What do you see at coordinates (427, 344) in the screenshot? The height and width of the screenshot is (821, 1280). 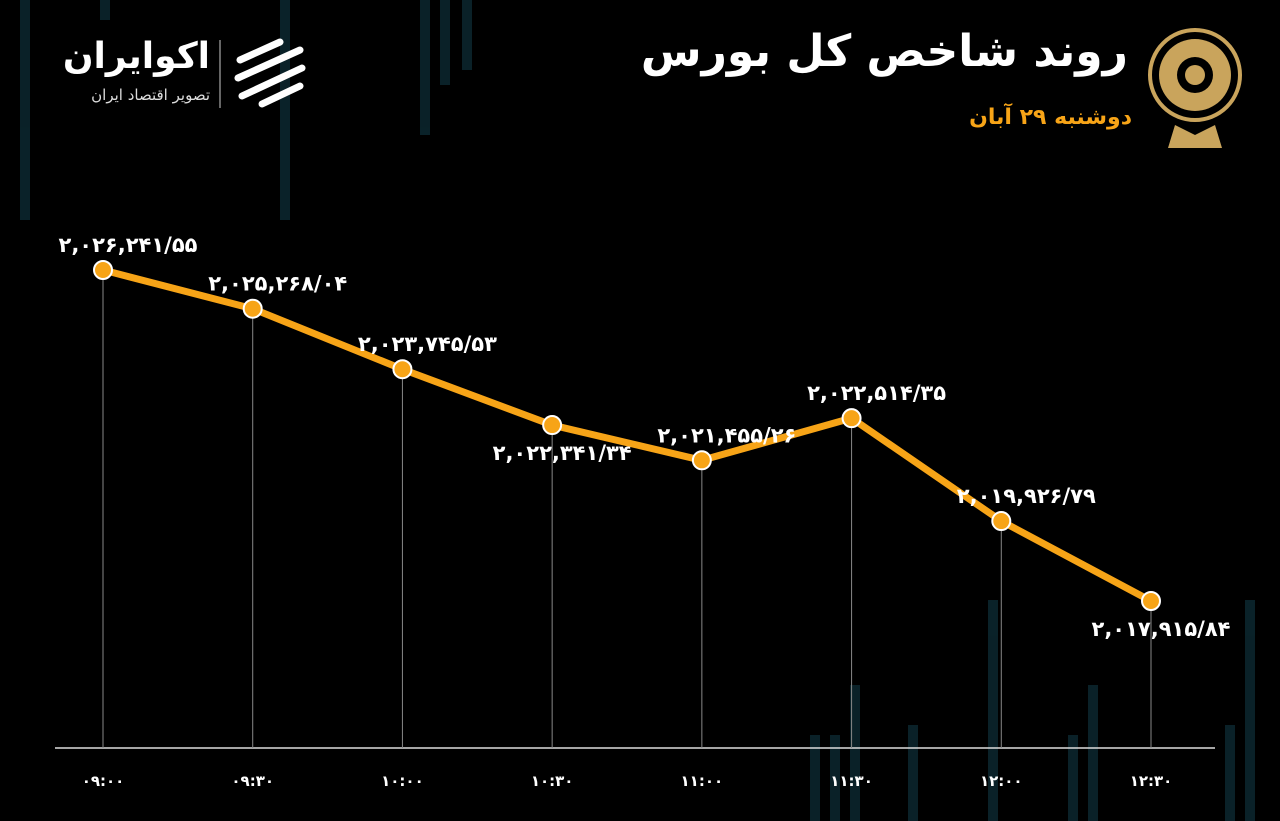 I see `data-label: ۲,۰۲۳,۷۴۵/۵۳` at bounding box center [427, 344].